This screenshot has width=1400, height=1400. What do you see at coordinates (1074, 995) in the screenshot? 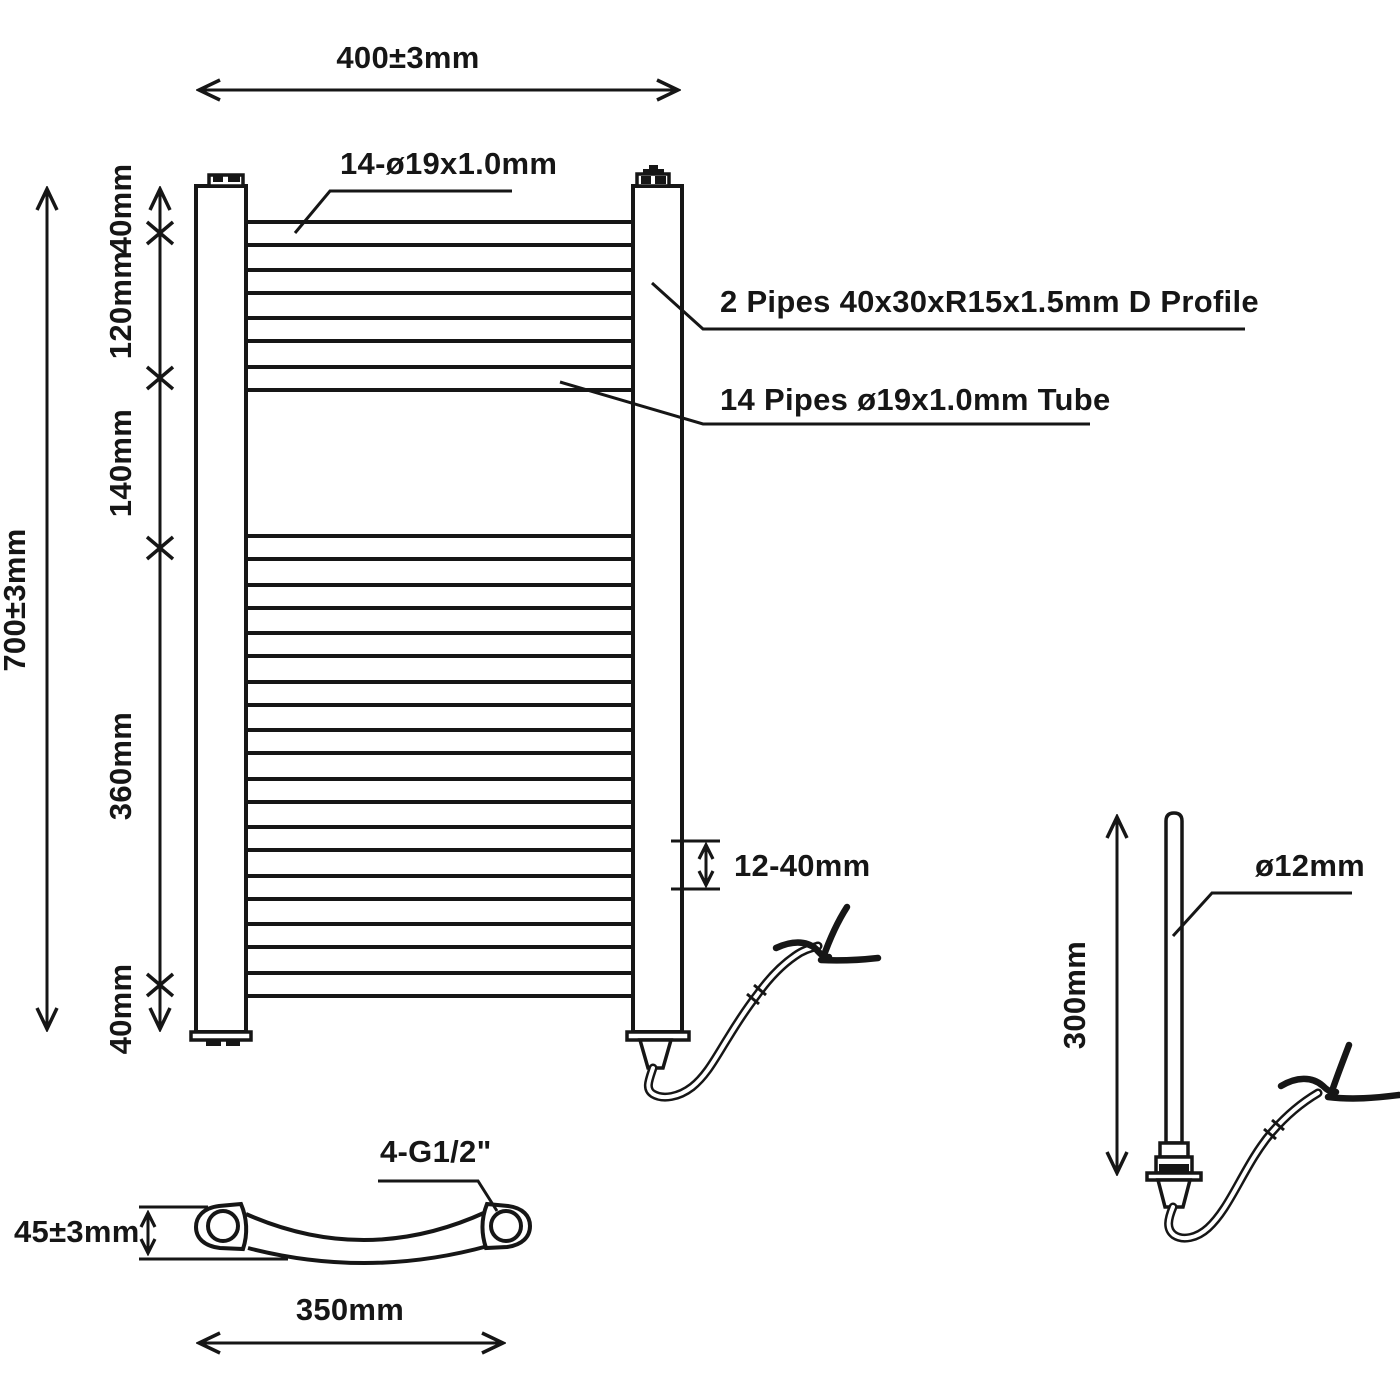
I see `element-length-label: 300mm` at bounding box center [1074, 995].